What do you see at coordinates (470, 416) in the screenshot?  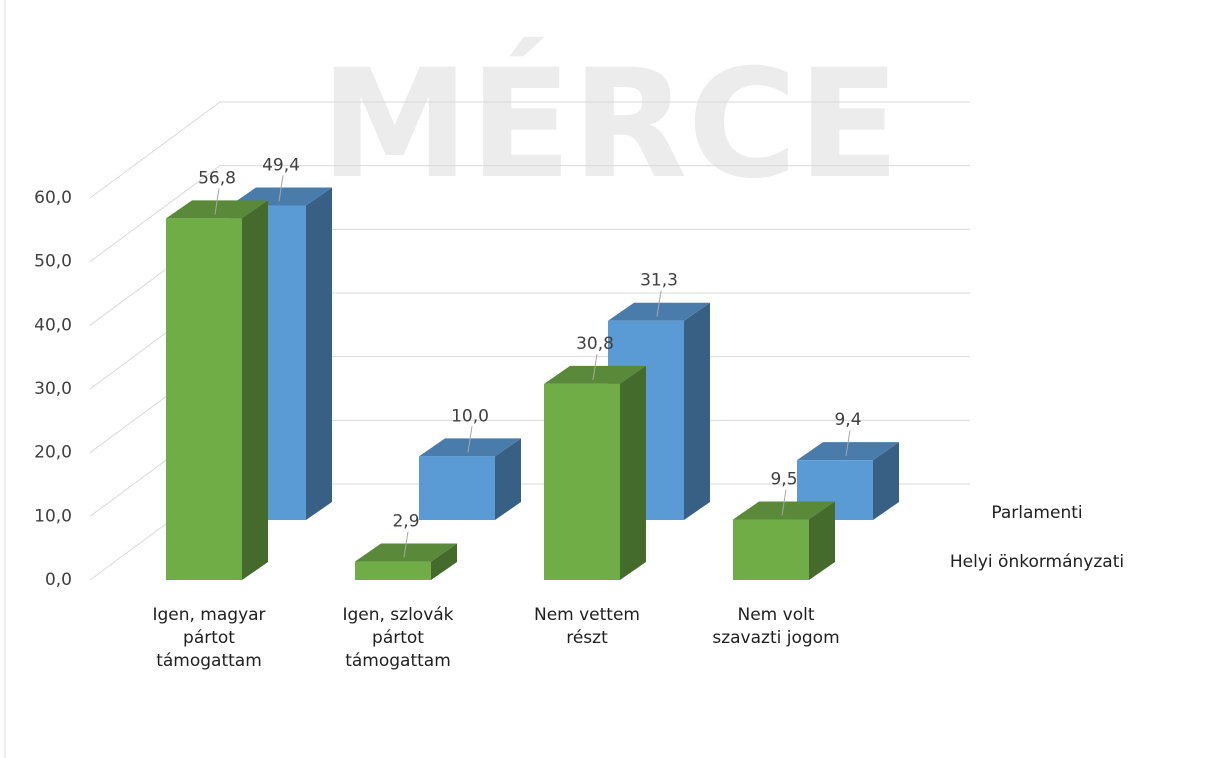 I see `value-label: 10,0` at bounding box center [470, 416].